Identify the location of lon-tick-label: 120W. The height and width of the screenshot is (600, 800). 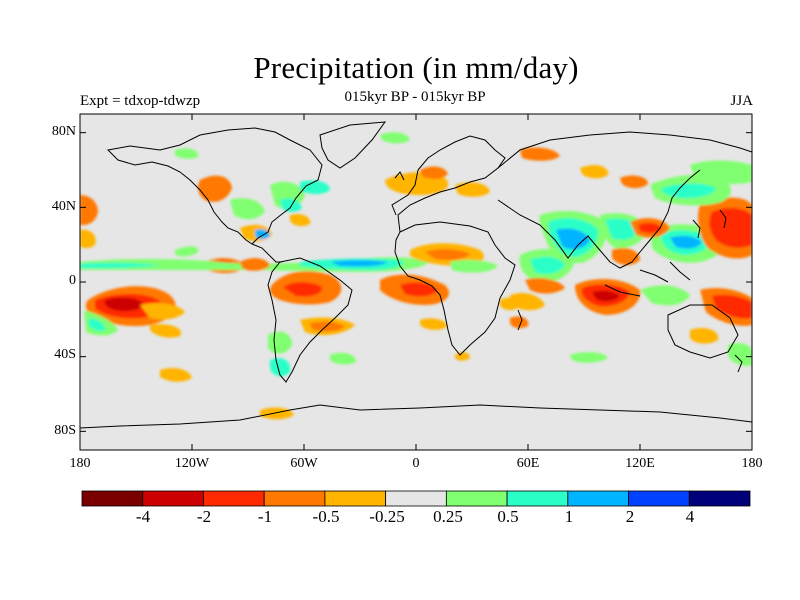
(192, 463).